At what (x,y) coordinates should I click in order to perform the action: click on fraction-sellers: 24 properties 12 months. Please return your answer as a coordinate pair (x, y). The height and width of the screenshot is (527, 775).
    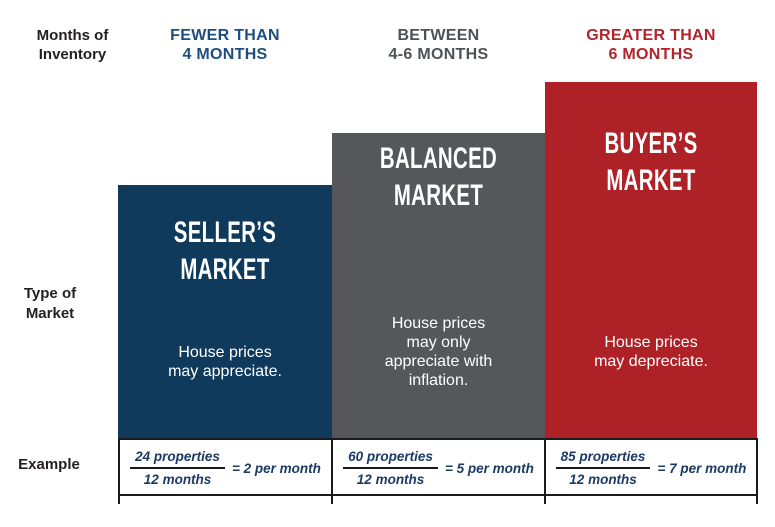
    Looking at the image, I should click on (177, 468).